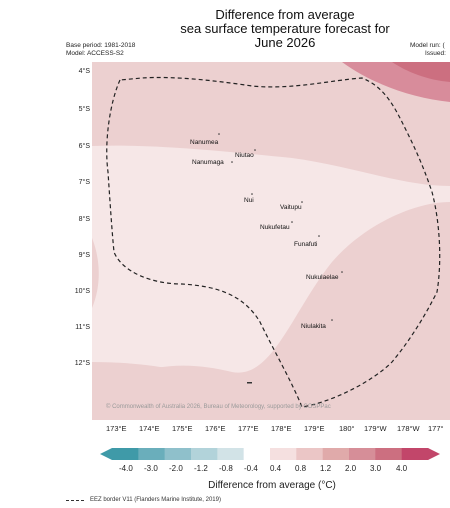  What do you see at coordinates (314, 428) in the screenshot?
I see `lon-label: 179°E` at bounding box center [314, 428].